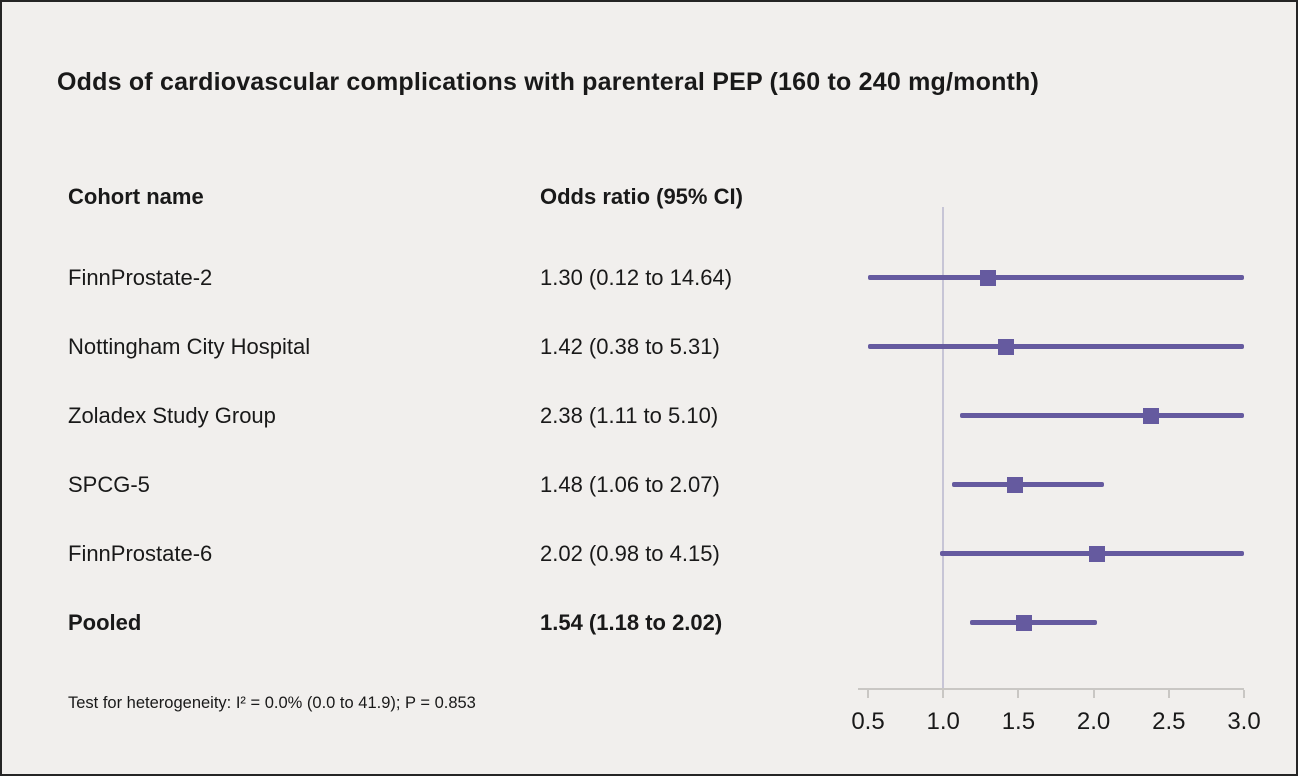 The width and height of the screenshot is (1298, 776). I want to click on axis-tick-label: 3.0, so click(1244, 721).